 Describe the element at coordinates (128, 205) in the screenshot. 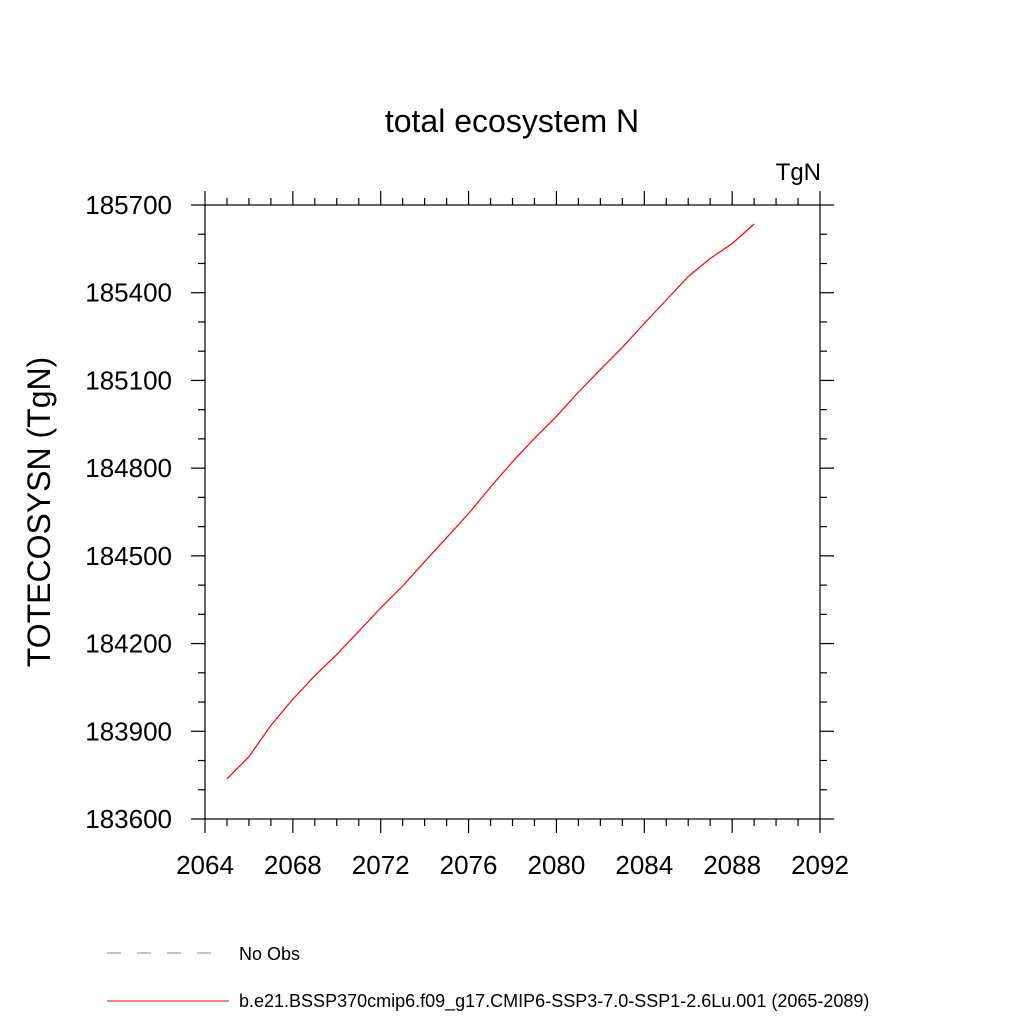

I see `y-tick-label: 185700` at that location.